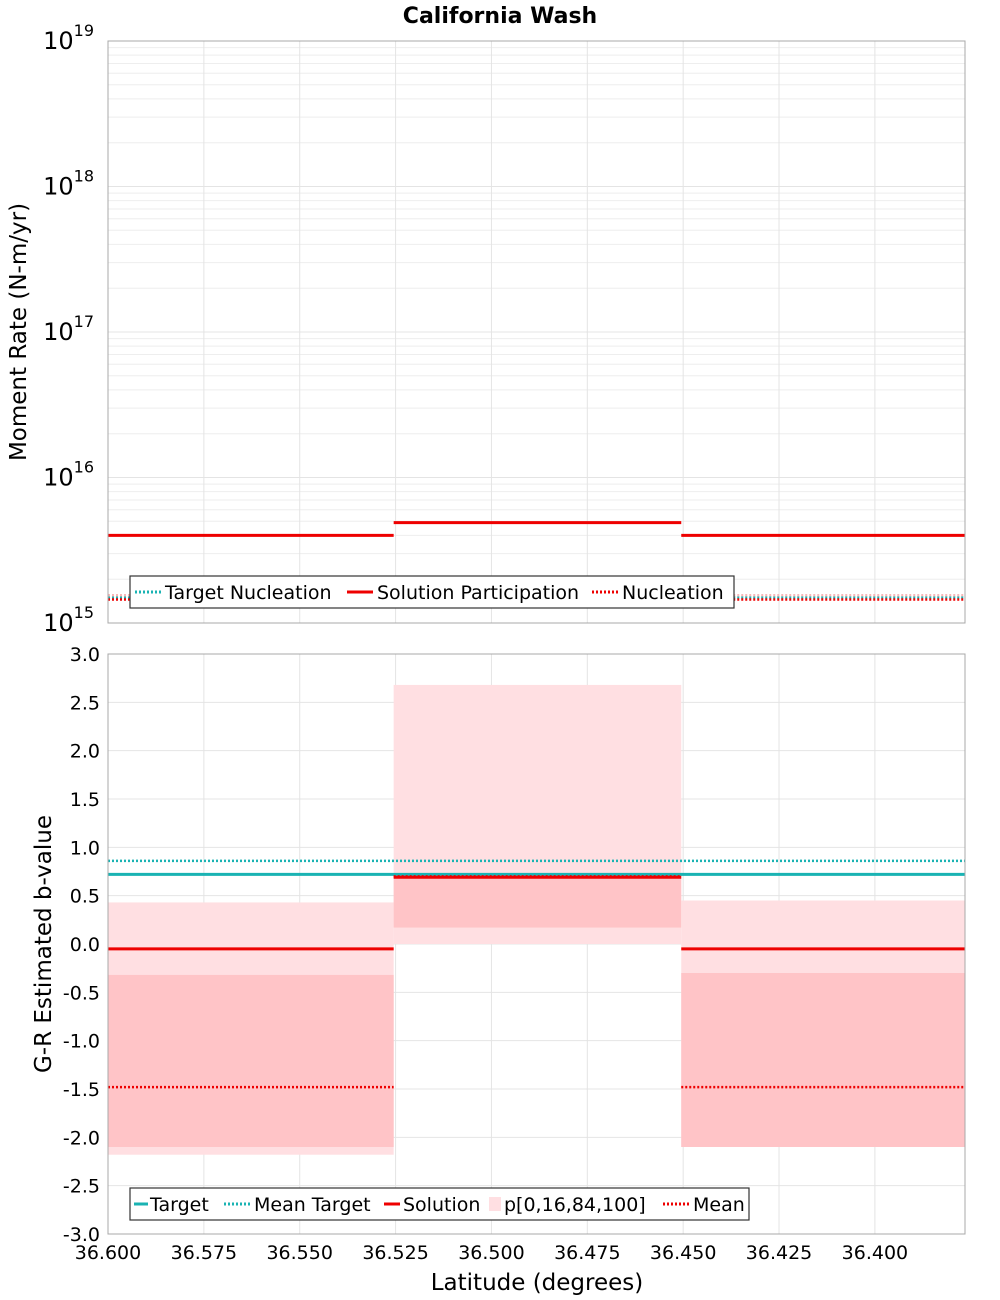  What do you see at coordinates (478, 593) in the screenshot?
I see `top-legend-label: Solution Participation` at bounding box center [478, 593].